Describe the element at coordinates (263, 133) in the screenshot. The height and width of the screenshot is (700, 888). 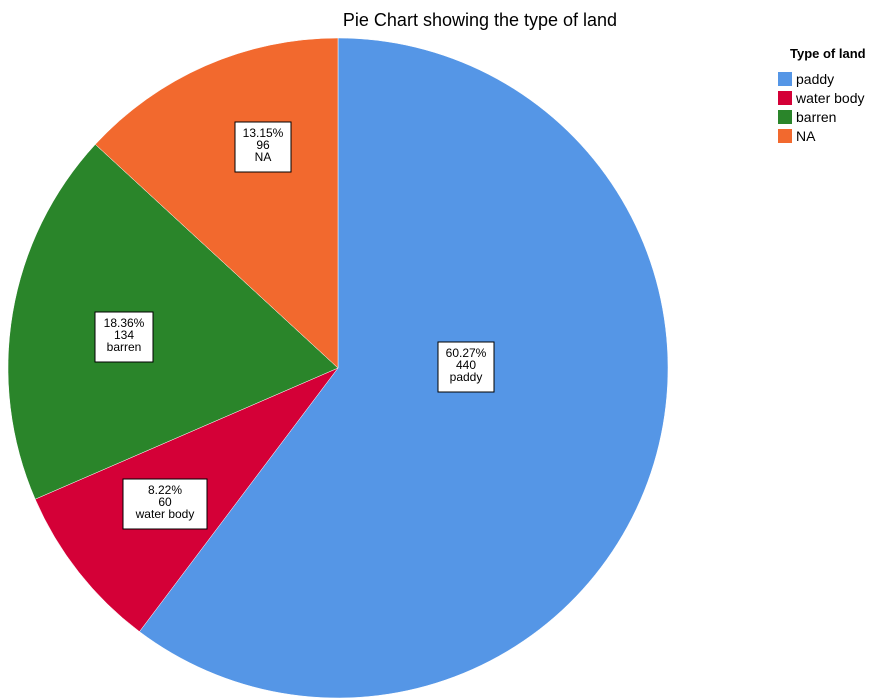
I see `data-label-percent: 13.15%` at that location.